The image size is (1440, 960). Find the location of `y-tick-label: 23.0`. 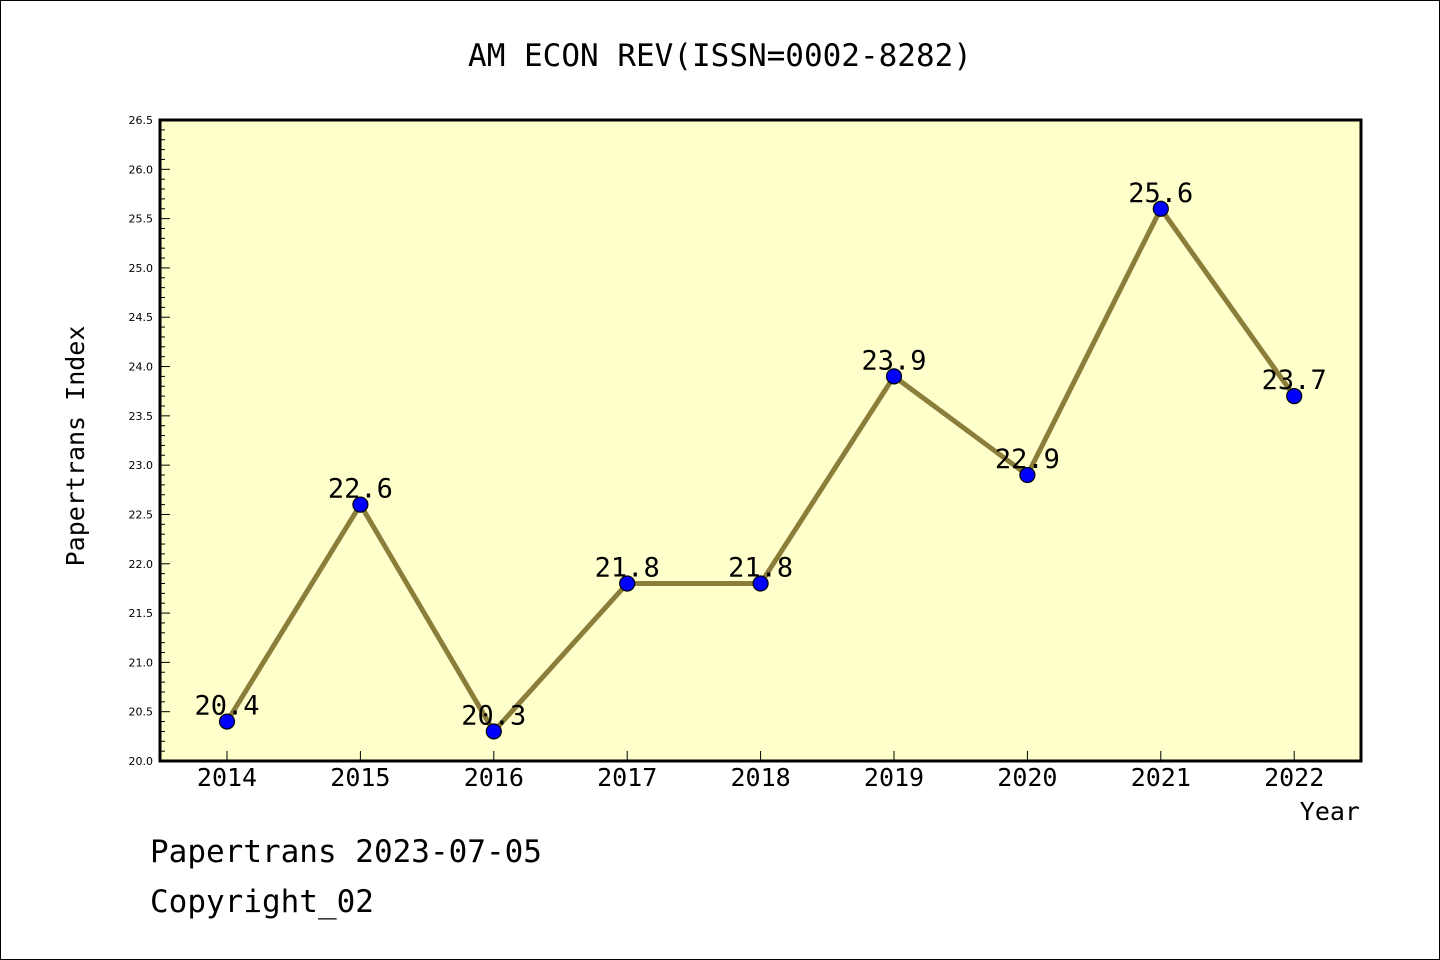

y-tick-label: 23.0 is located at coordinates (141, 465).